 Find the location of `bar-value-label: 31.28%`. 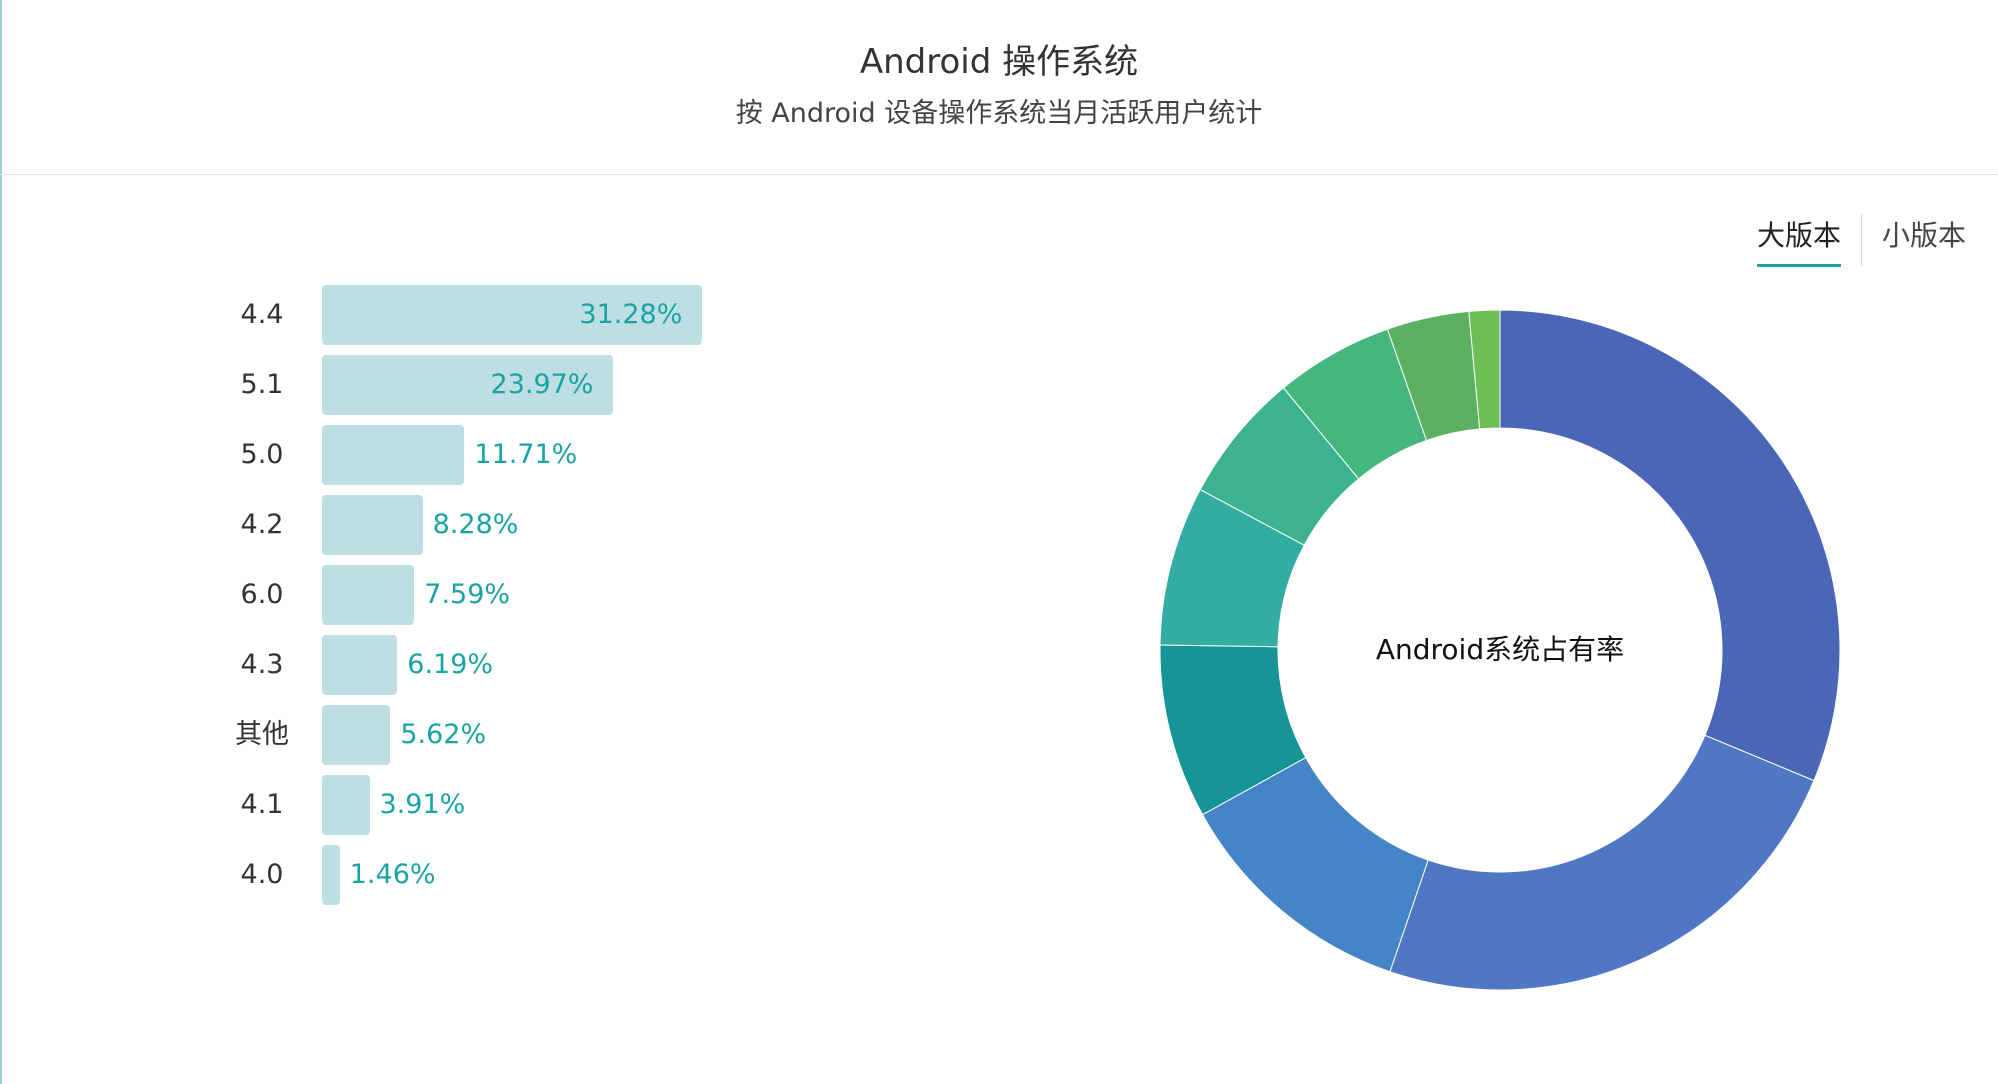

bar-value-label: 31.28% is located at coordinates (631, 314).